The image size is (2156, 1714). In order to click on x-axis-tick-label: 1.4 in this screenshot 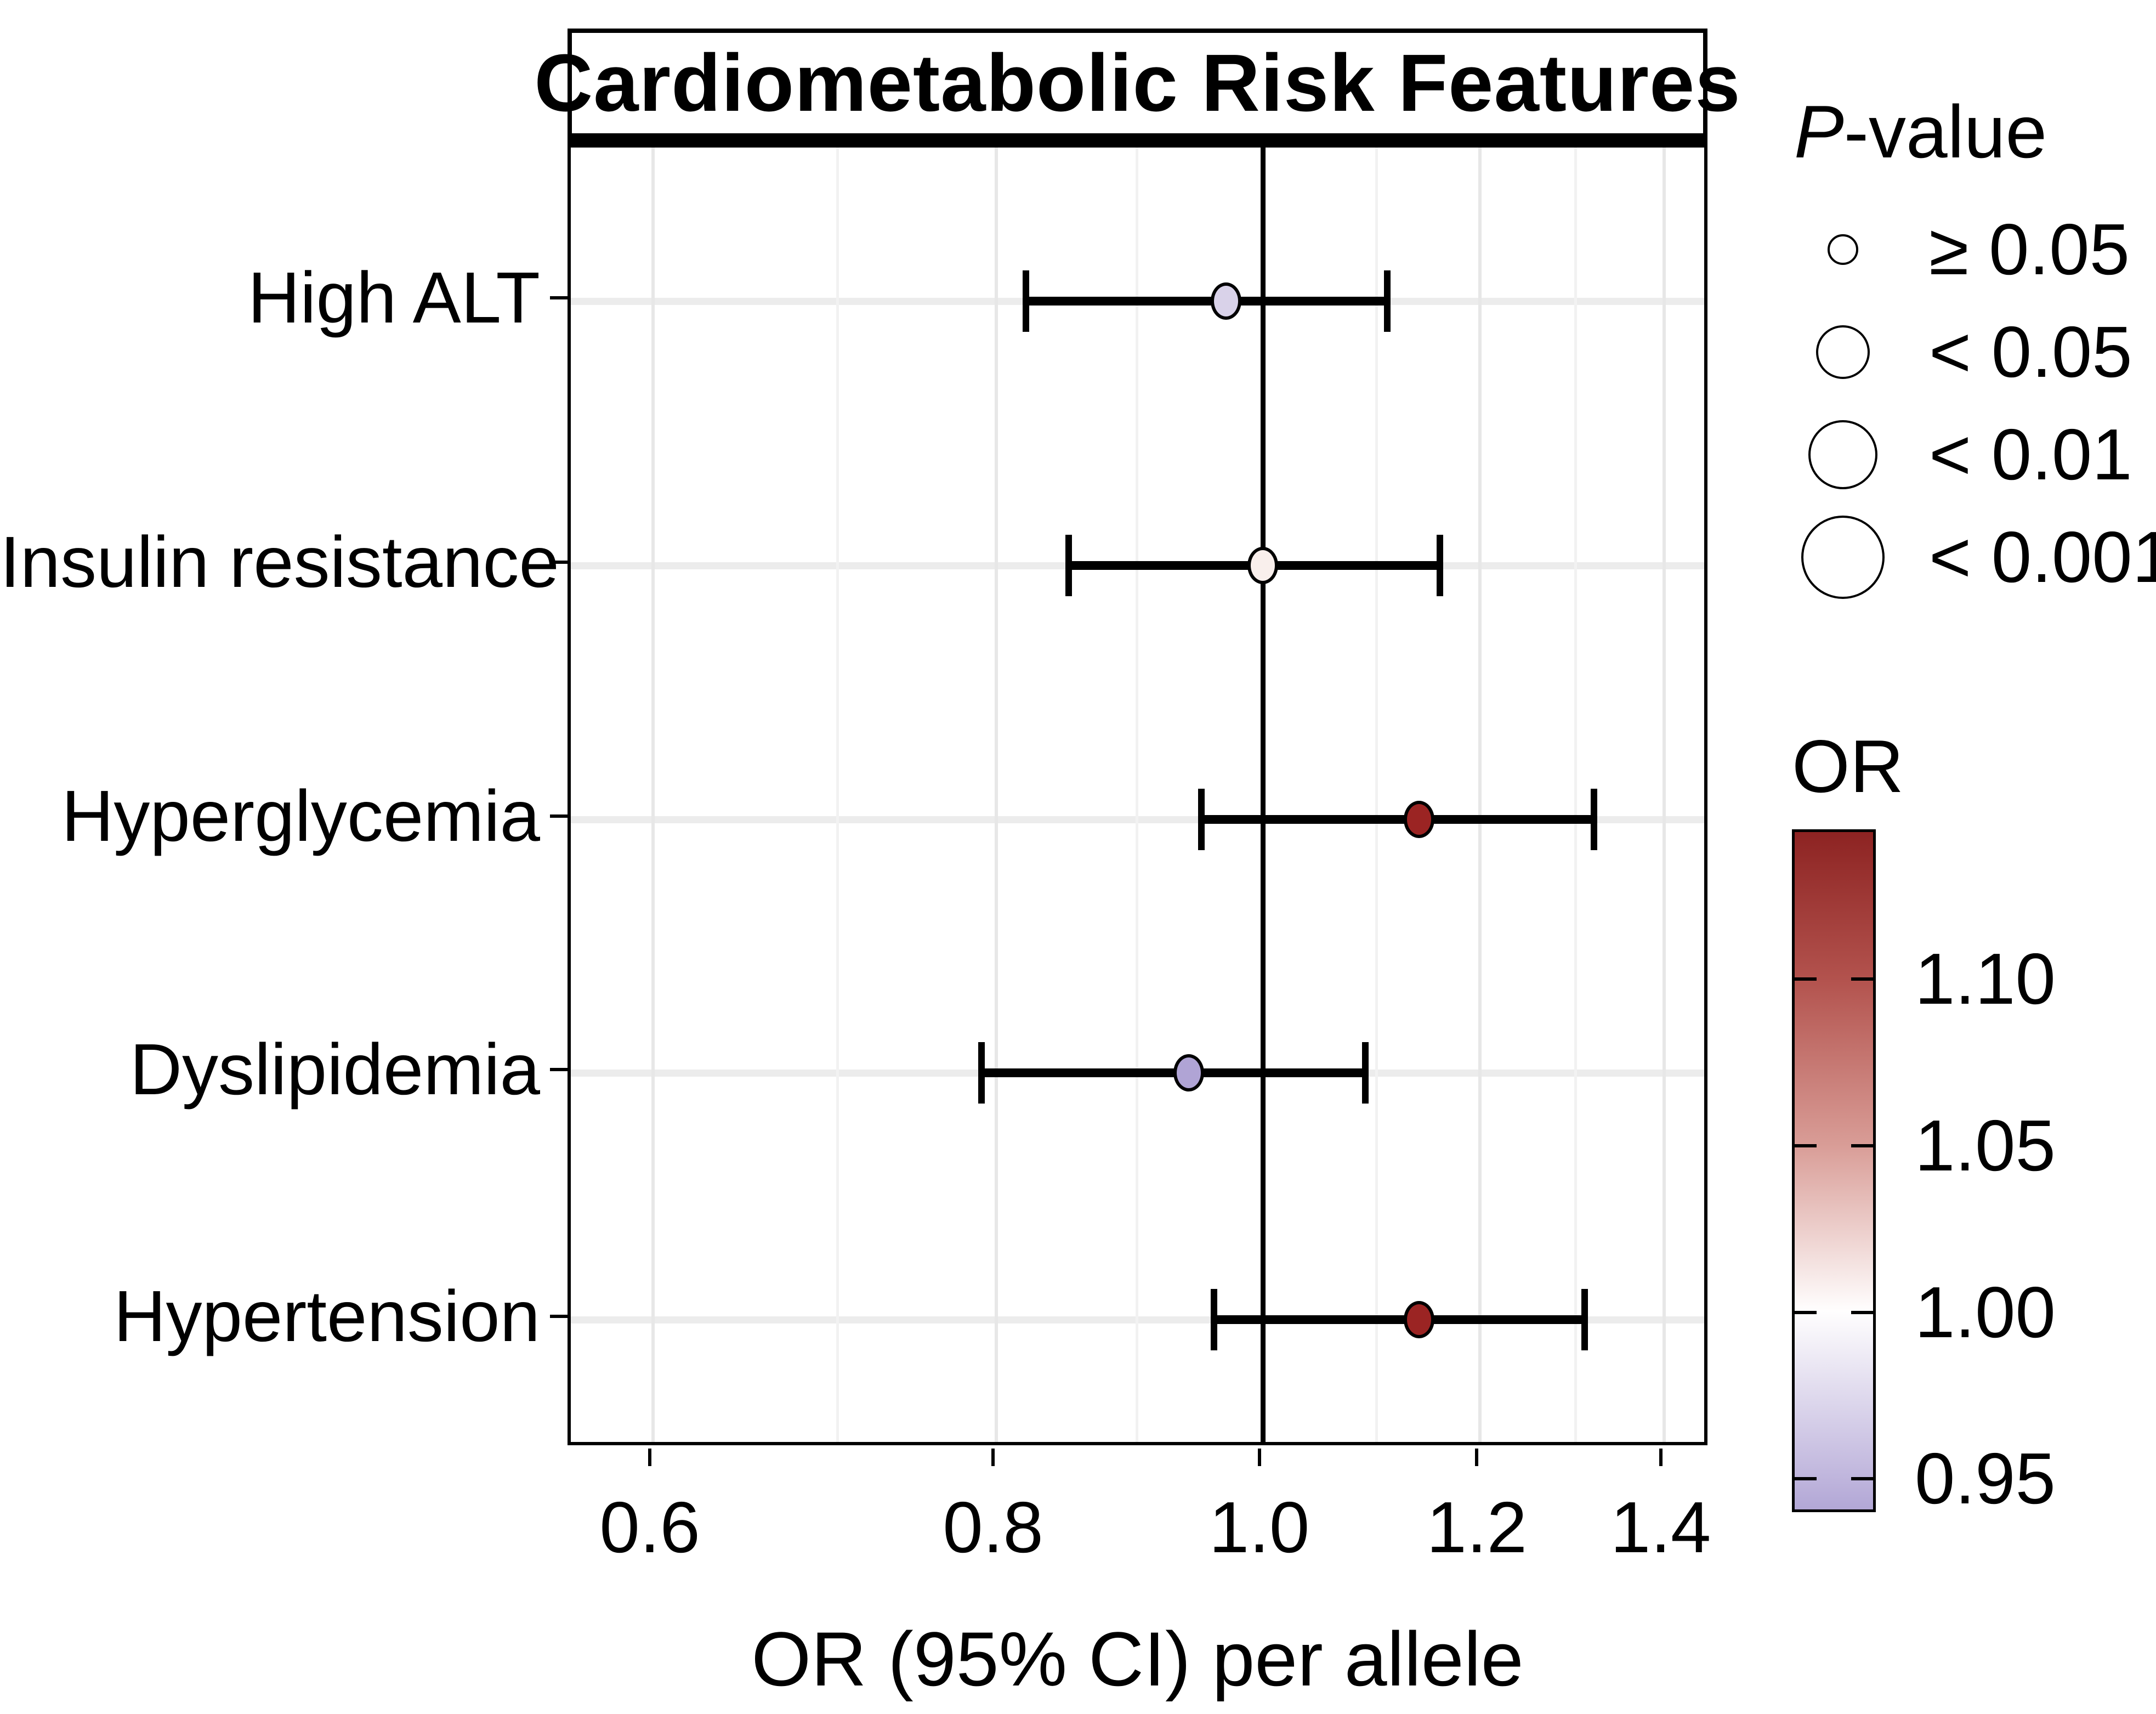, I will do `click(1660, 1527)`.